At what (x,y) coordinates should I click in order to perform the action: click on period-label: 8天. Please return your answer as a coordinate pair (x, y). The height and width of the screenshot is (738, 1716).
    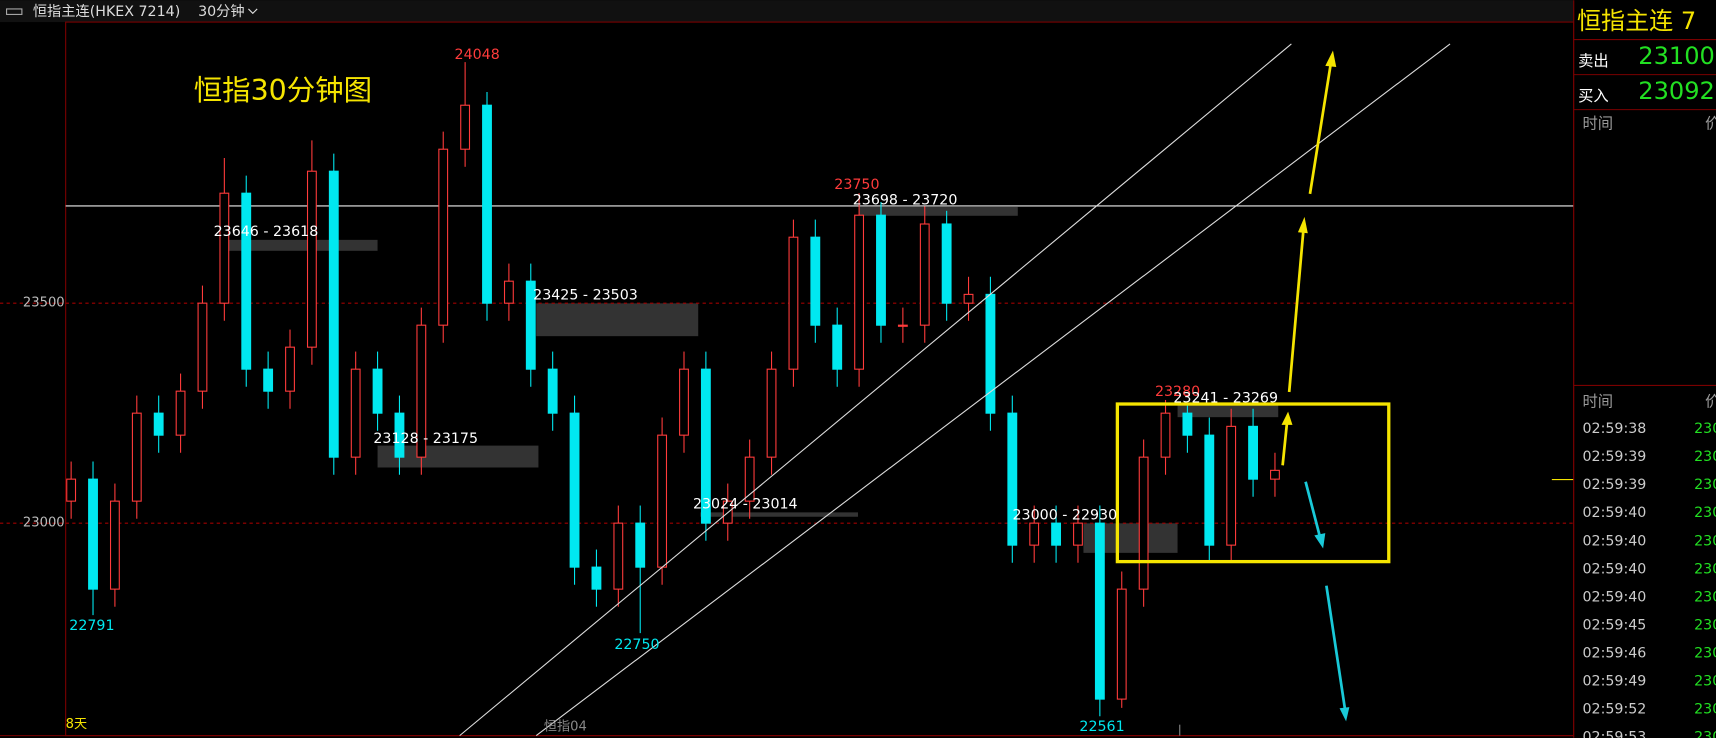
    Looking at the image, I should click on (76, 724).